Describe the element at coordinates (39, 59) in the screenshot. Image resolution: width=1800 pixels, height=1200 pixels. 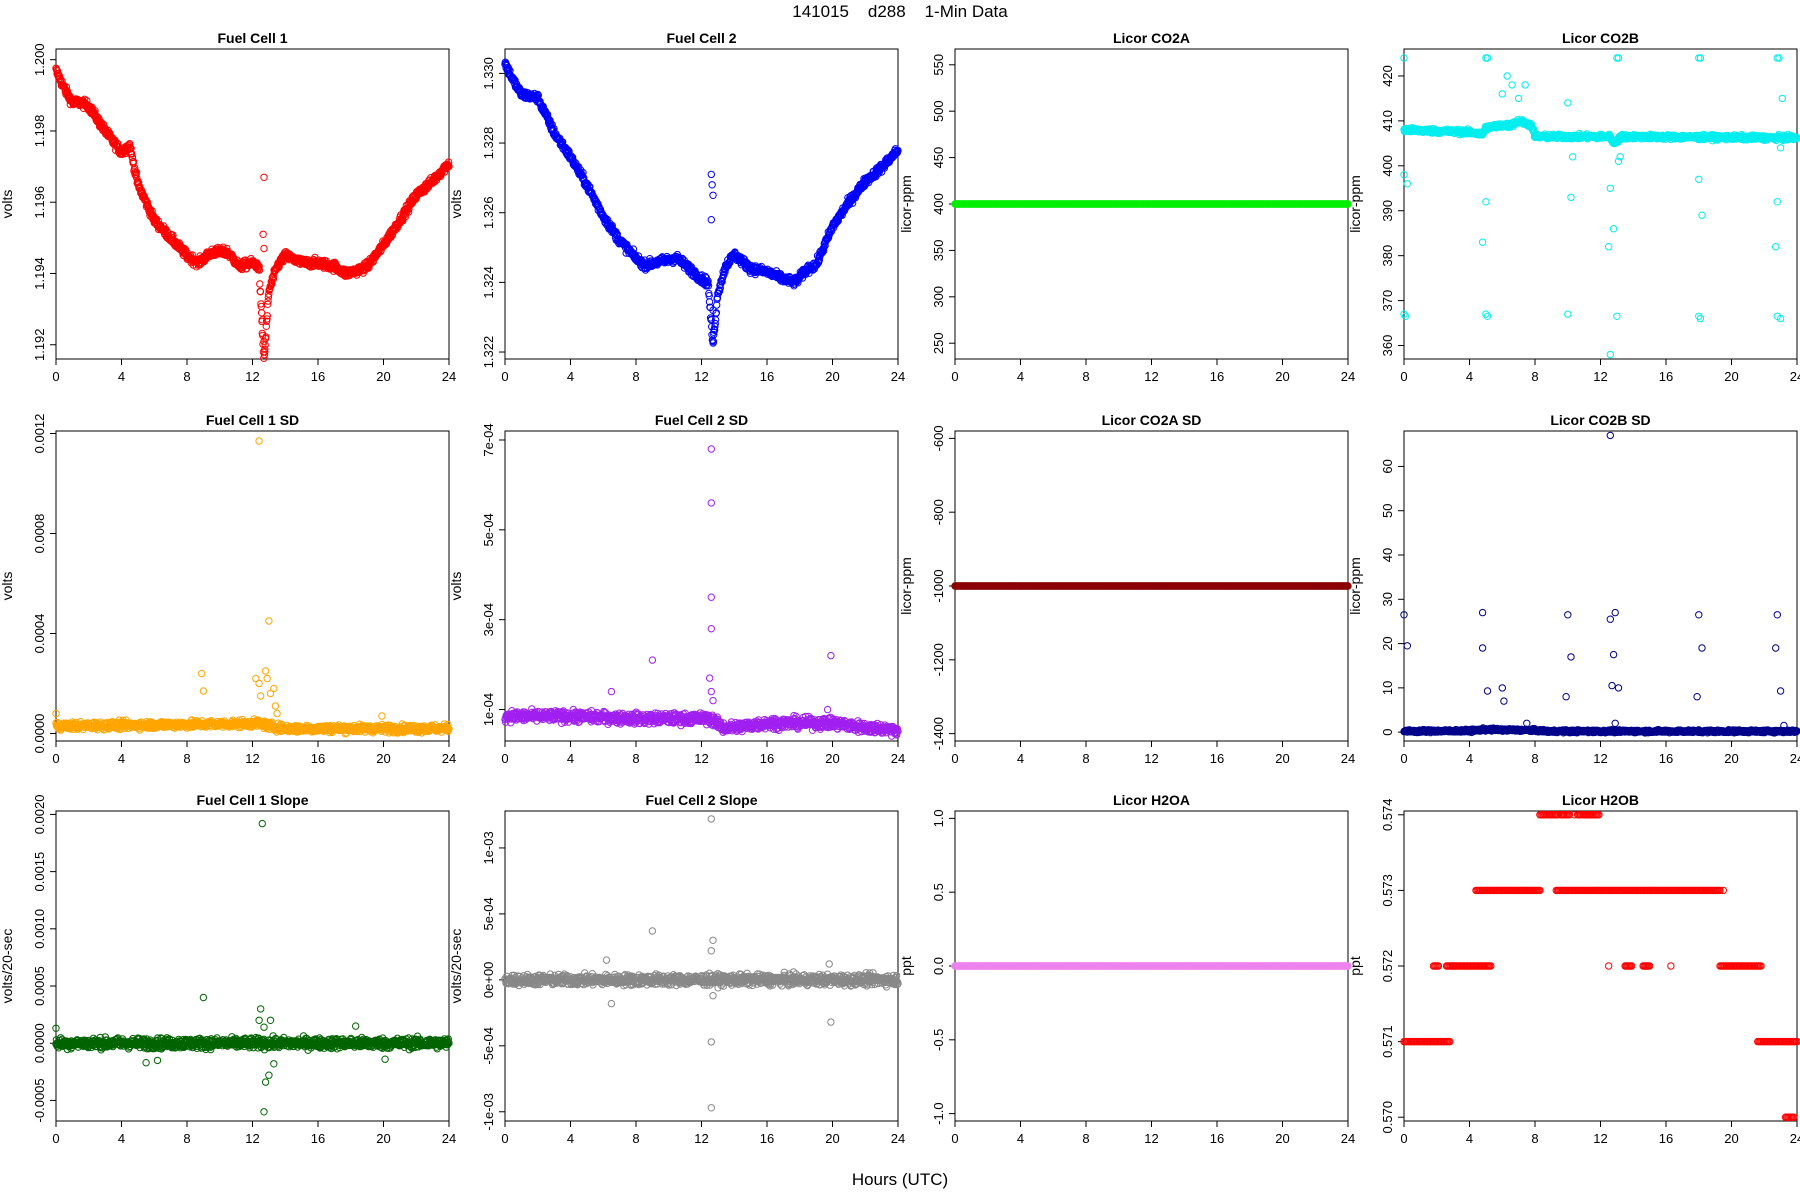
I see `y-tick-label: 1.200` at that location.